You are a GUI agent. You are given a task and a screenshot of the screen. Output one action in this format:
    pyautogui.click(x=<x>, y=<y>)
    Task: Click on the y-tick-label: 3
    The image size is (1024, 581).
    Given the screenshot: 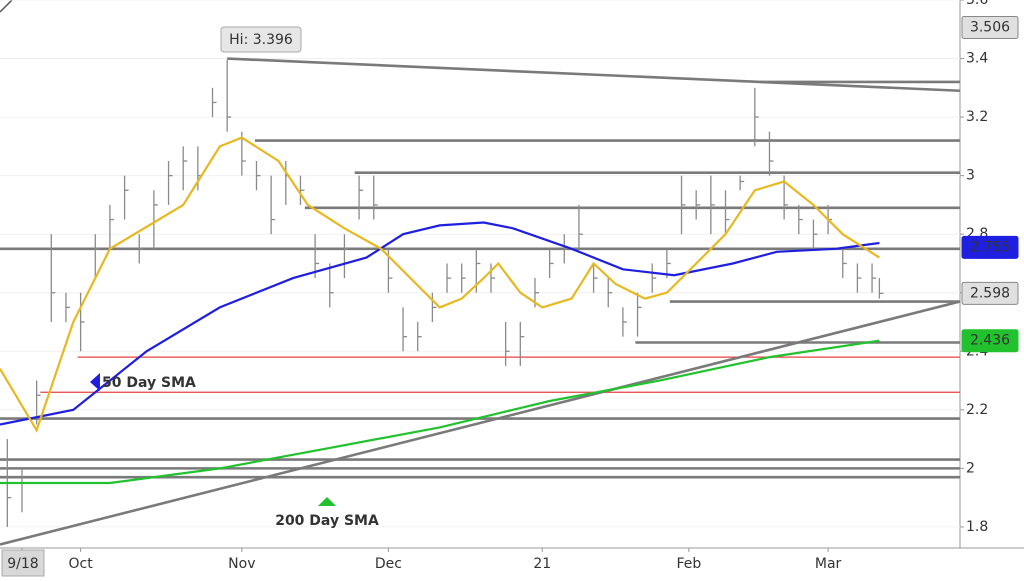 What is the action you would take?
    pyautogui.click(x=970, y=176)
    